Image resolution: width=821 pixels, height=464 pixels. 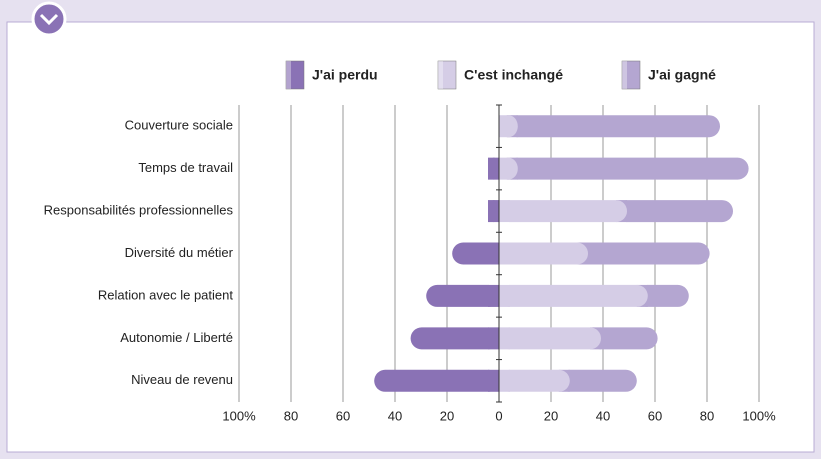 What do you see at coordinates (185, 167) in the screenshot?
I see `y-tick-label: Temps de travail` at bounding box center [185, 167].